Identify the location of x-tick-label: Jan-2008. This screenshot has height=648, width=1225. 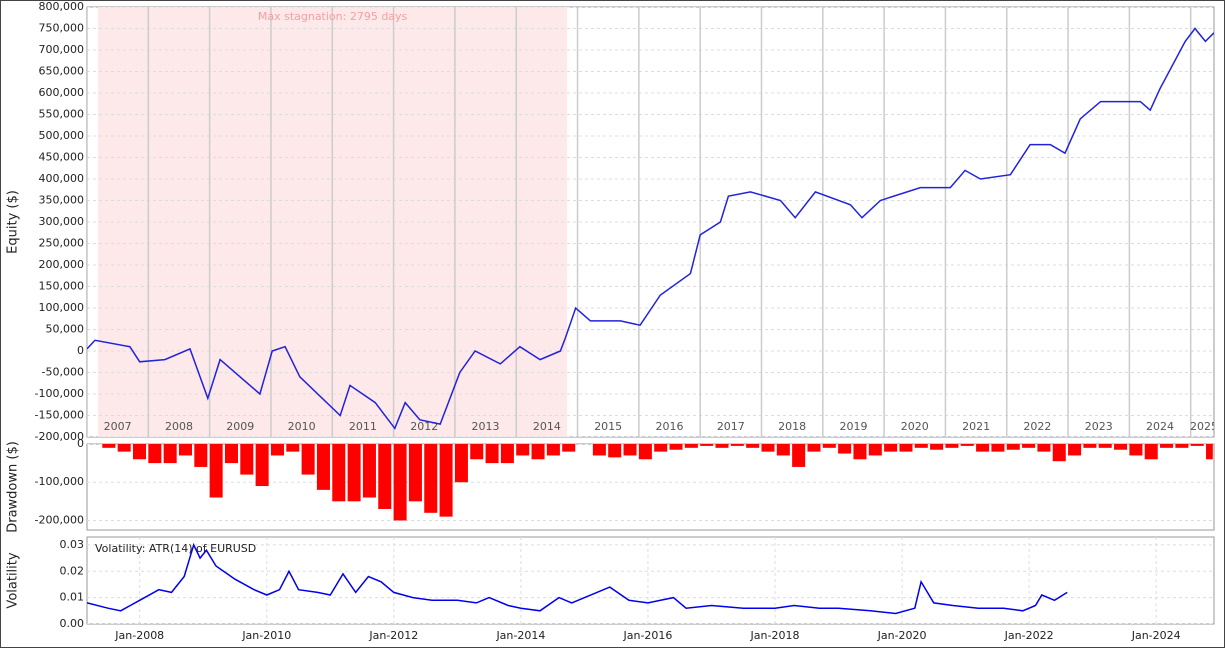
(139, 635).